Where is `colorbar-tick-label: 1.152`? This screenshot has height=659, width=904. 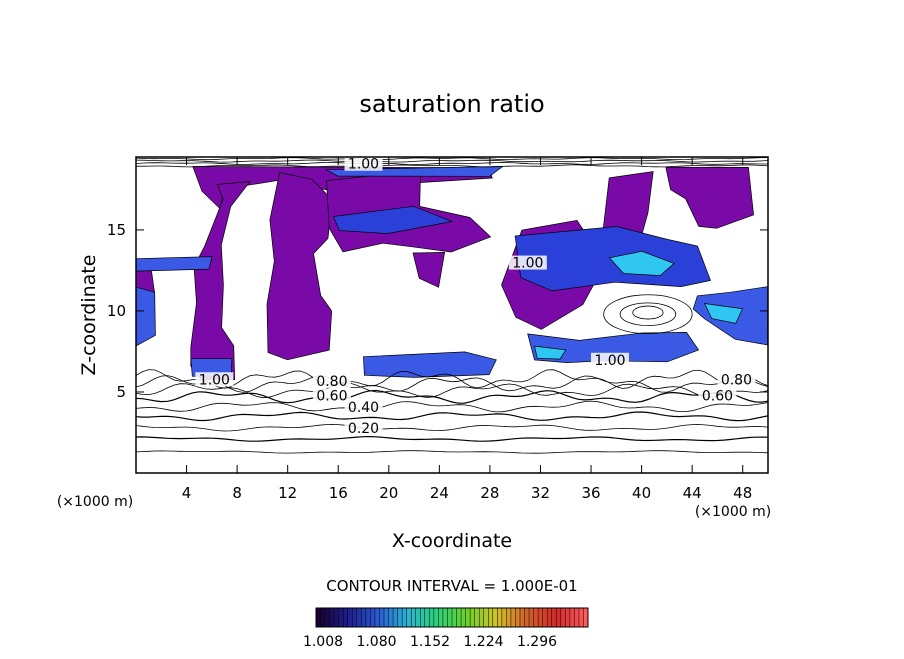
colorbar-tick-label: 1.152 is located at coordinates (430, 642).